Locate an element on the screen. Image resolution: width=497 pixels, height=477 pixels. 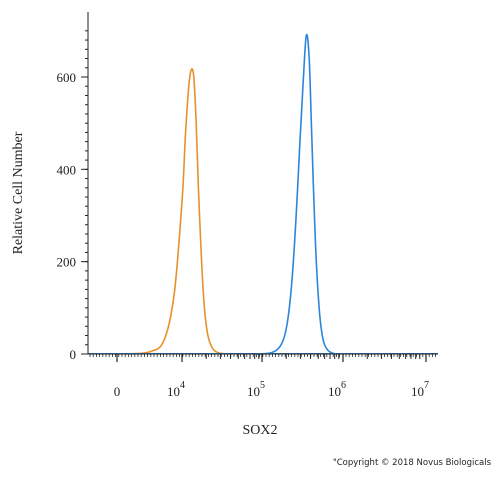
x-tick-label: 10⁷ is located at coordinates (420, 389).